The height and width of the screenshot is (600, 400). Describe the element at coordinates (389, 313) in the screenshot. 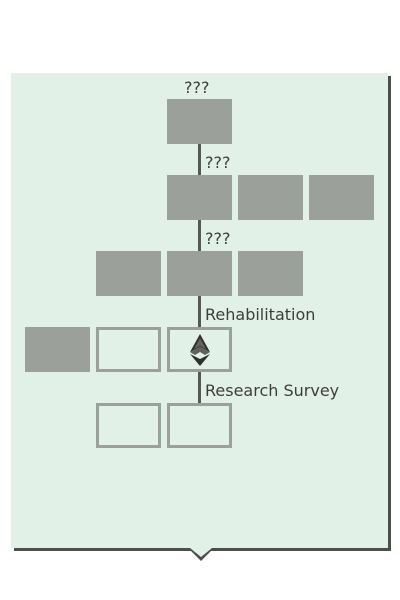

I see `panel-shadow` at that location.